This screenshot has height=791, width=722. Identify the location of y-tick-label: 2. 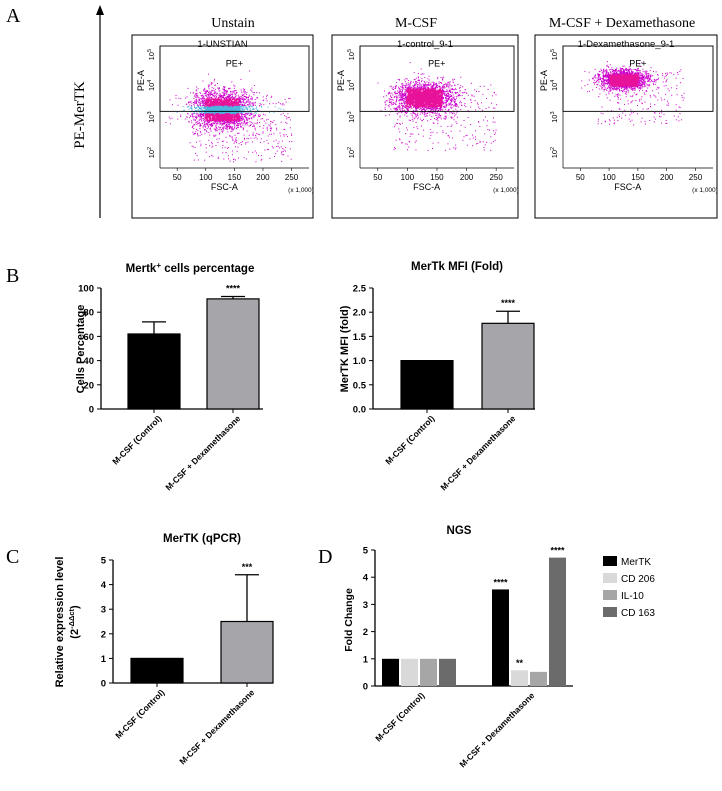
(365, 632).